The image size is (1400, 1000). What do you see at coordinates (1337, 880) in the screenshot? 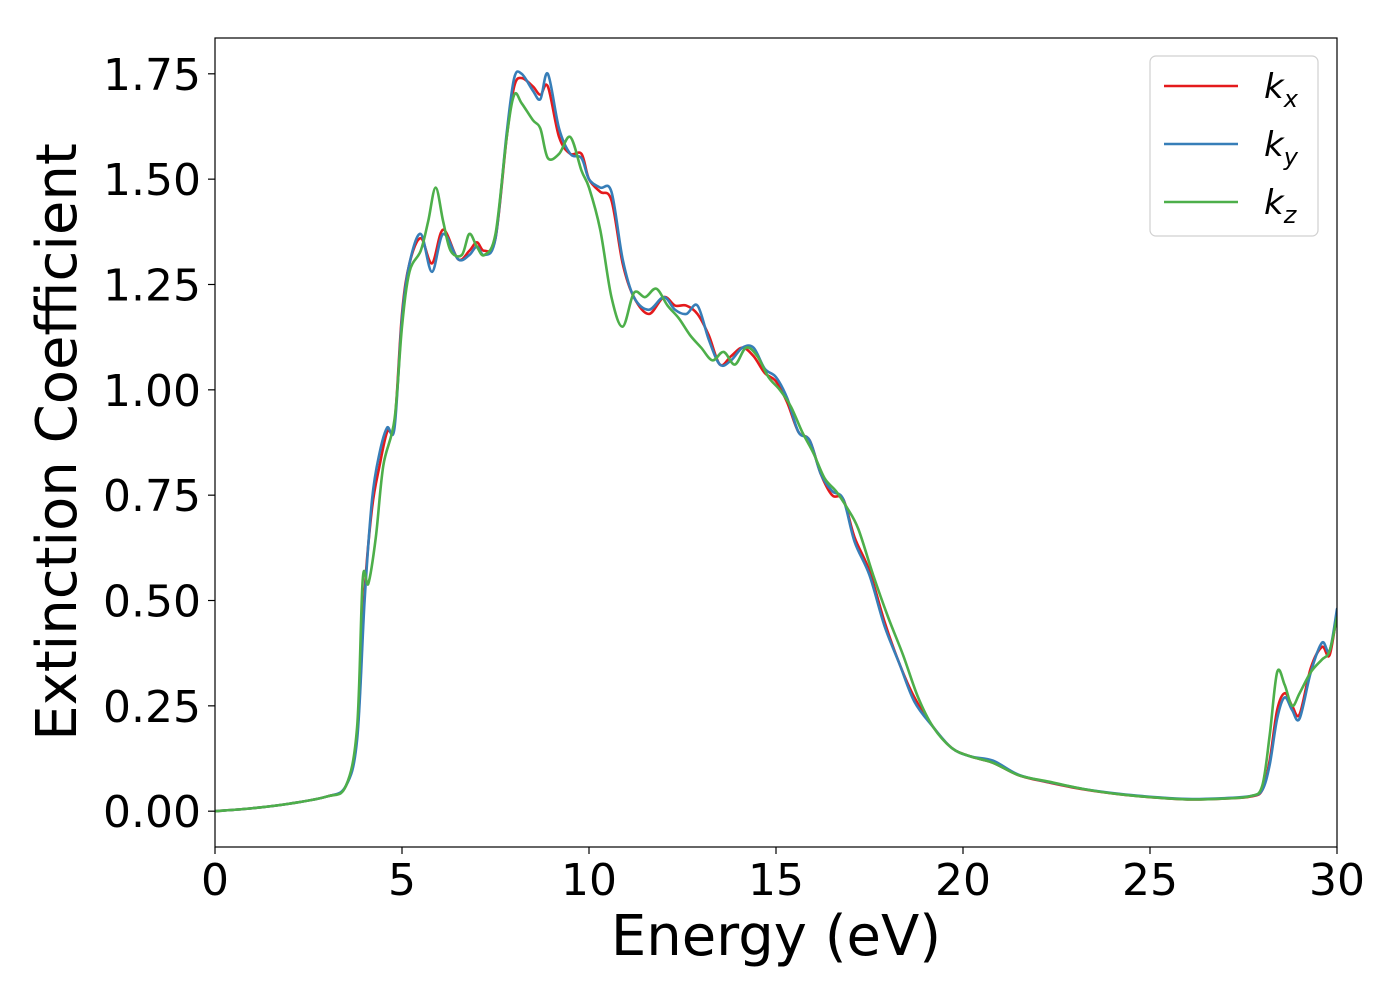
I see `x-tick-label: 30` at bounding box center [1337, 880].